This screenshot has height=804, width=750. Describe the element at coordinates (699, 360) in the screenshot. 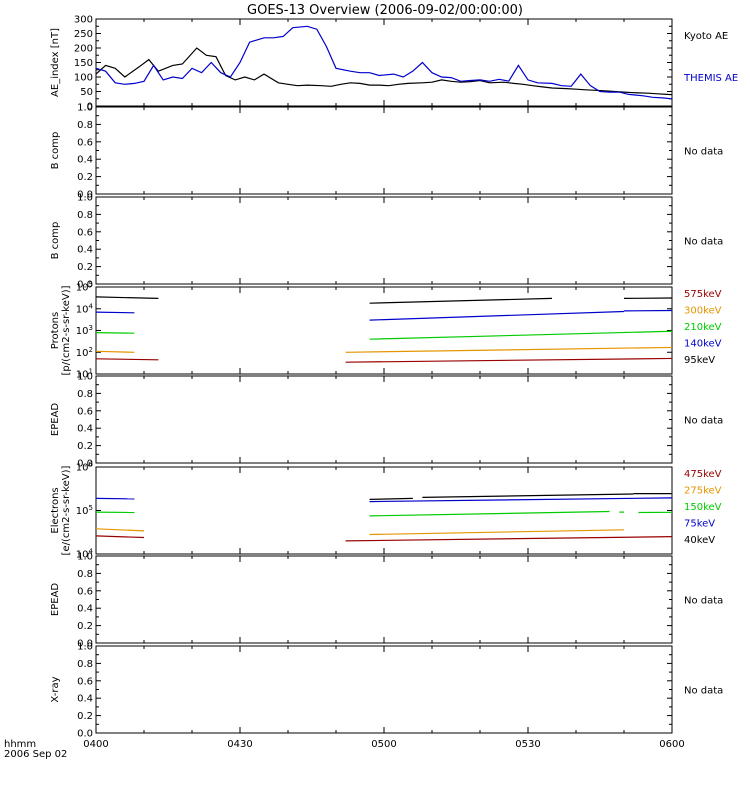

I see `legend-item: 95keV` at that location.